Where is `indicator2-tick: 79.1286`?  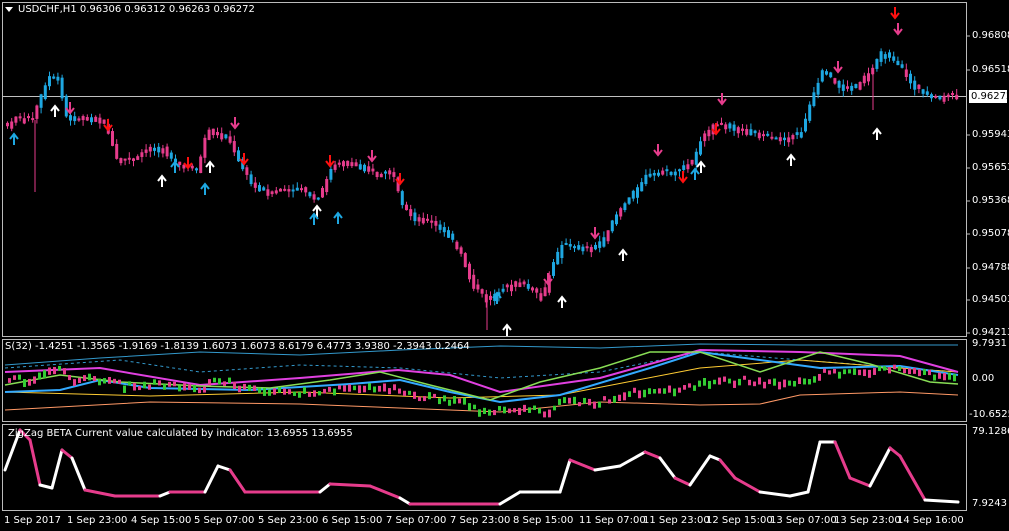
indicator2-tick: 79.1286 is located at coordinates (990, 431).